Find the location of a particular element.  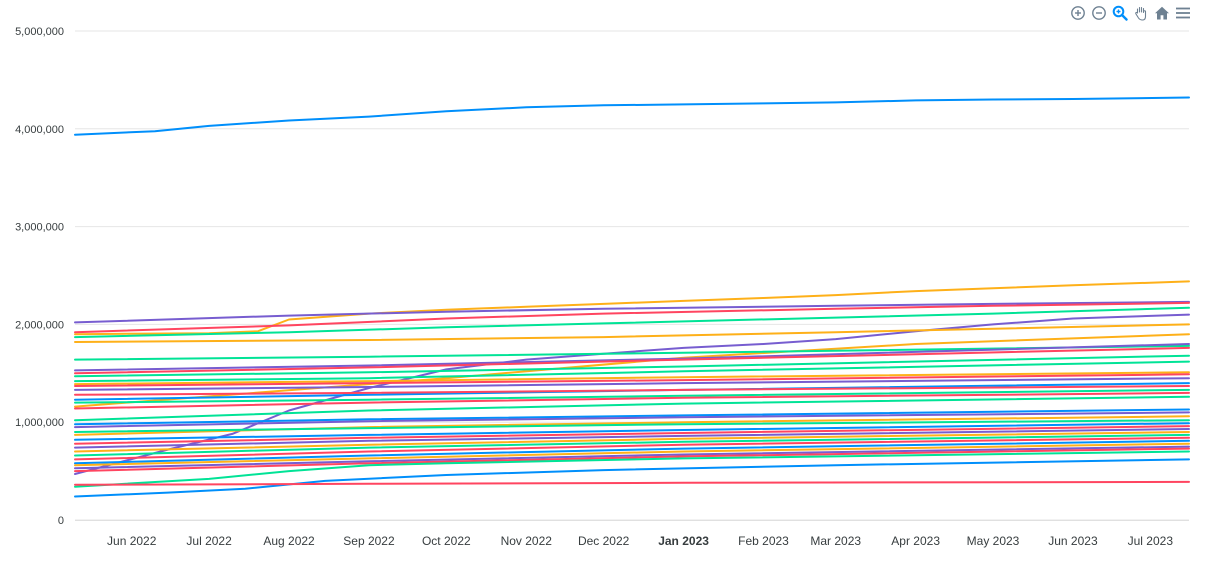

zoom-in-icon is located at coordinates (1078, 13).